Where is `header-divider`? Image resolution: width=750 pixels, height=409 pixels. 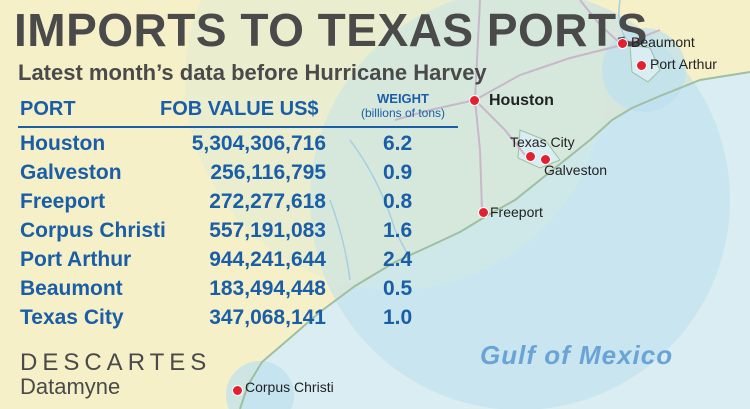 header-divider is located at coordinates (238, 127).